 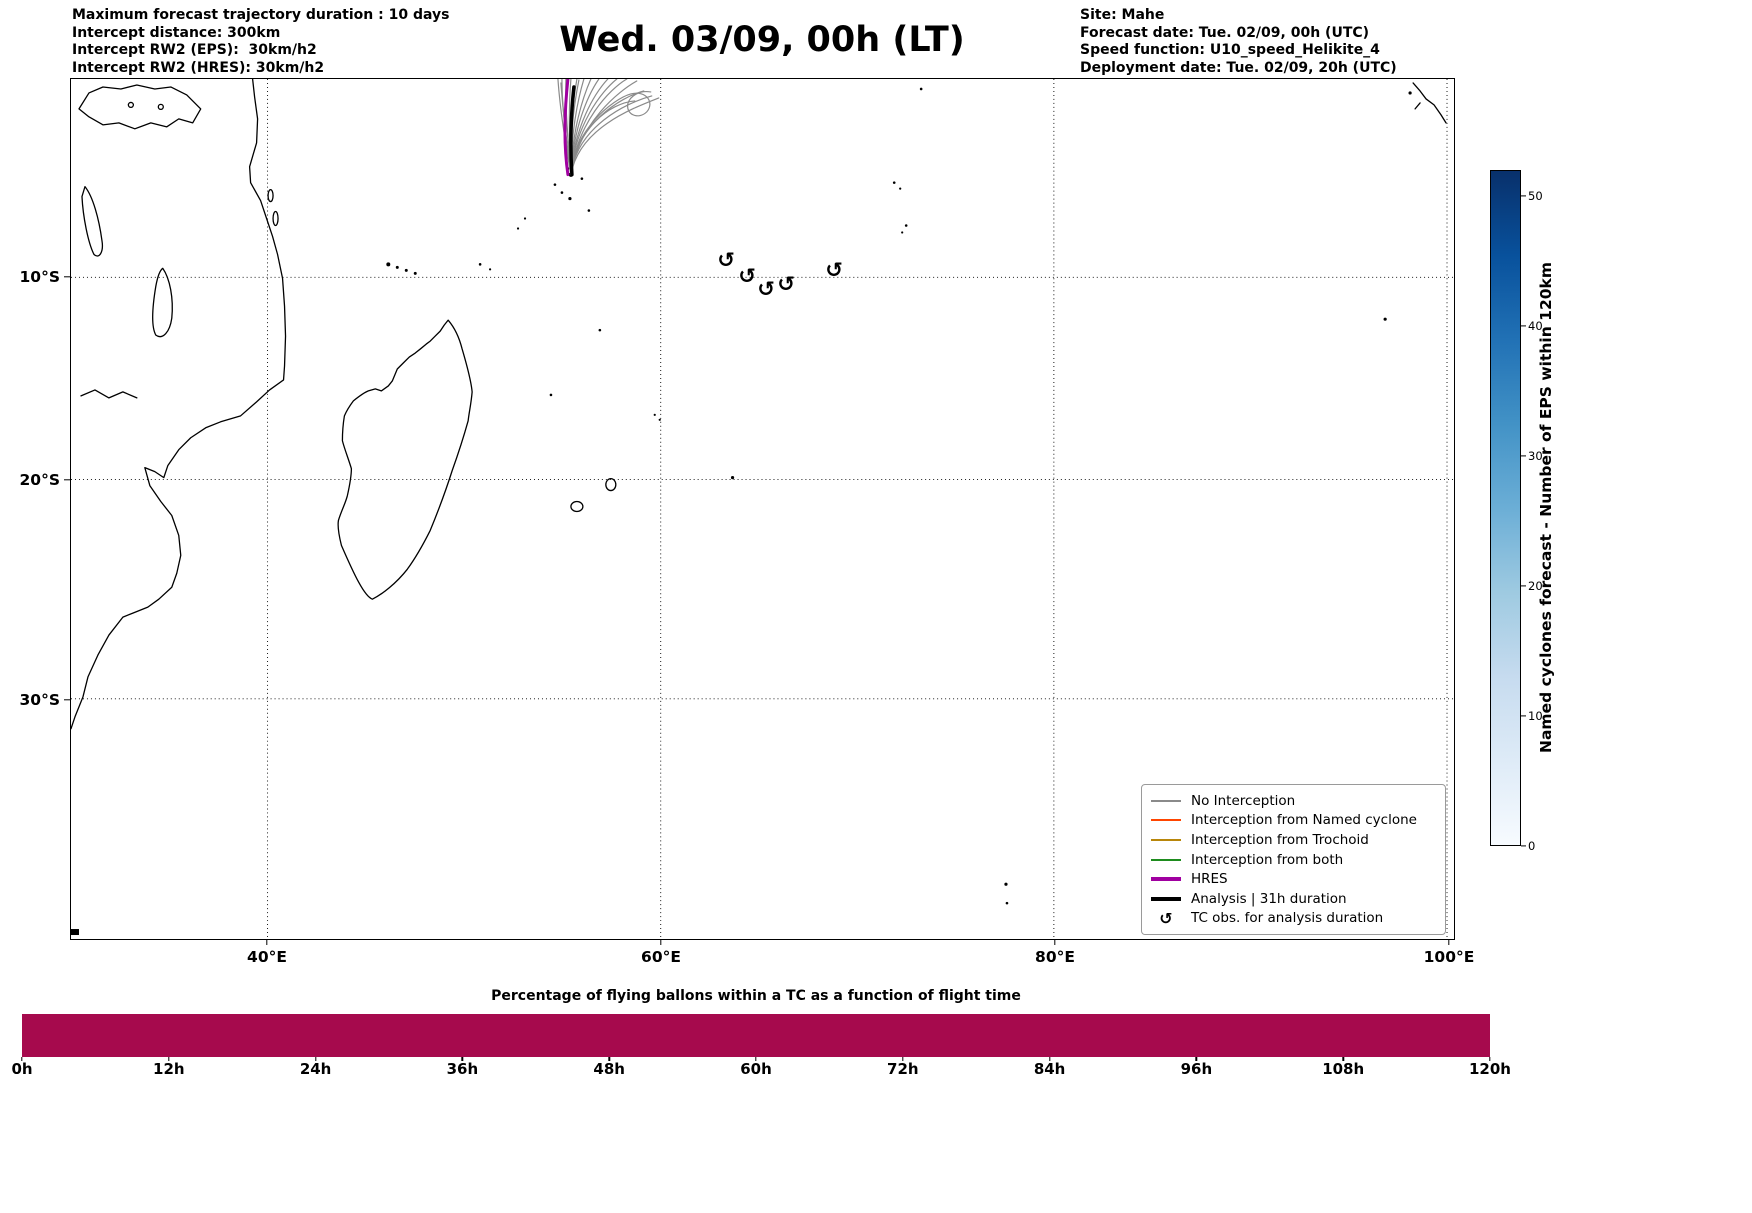 What do you see at coordinates (1269, 898) in the screenshot?
I see `legend-item-label: Analysis | 31h duration` at bounding box center [1269, 898].